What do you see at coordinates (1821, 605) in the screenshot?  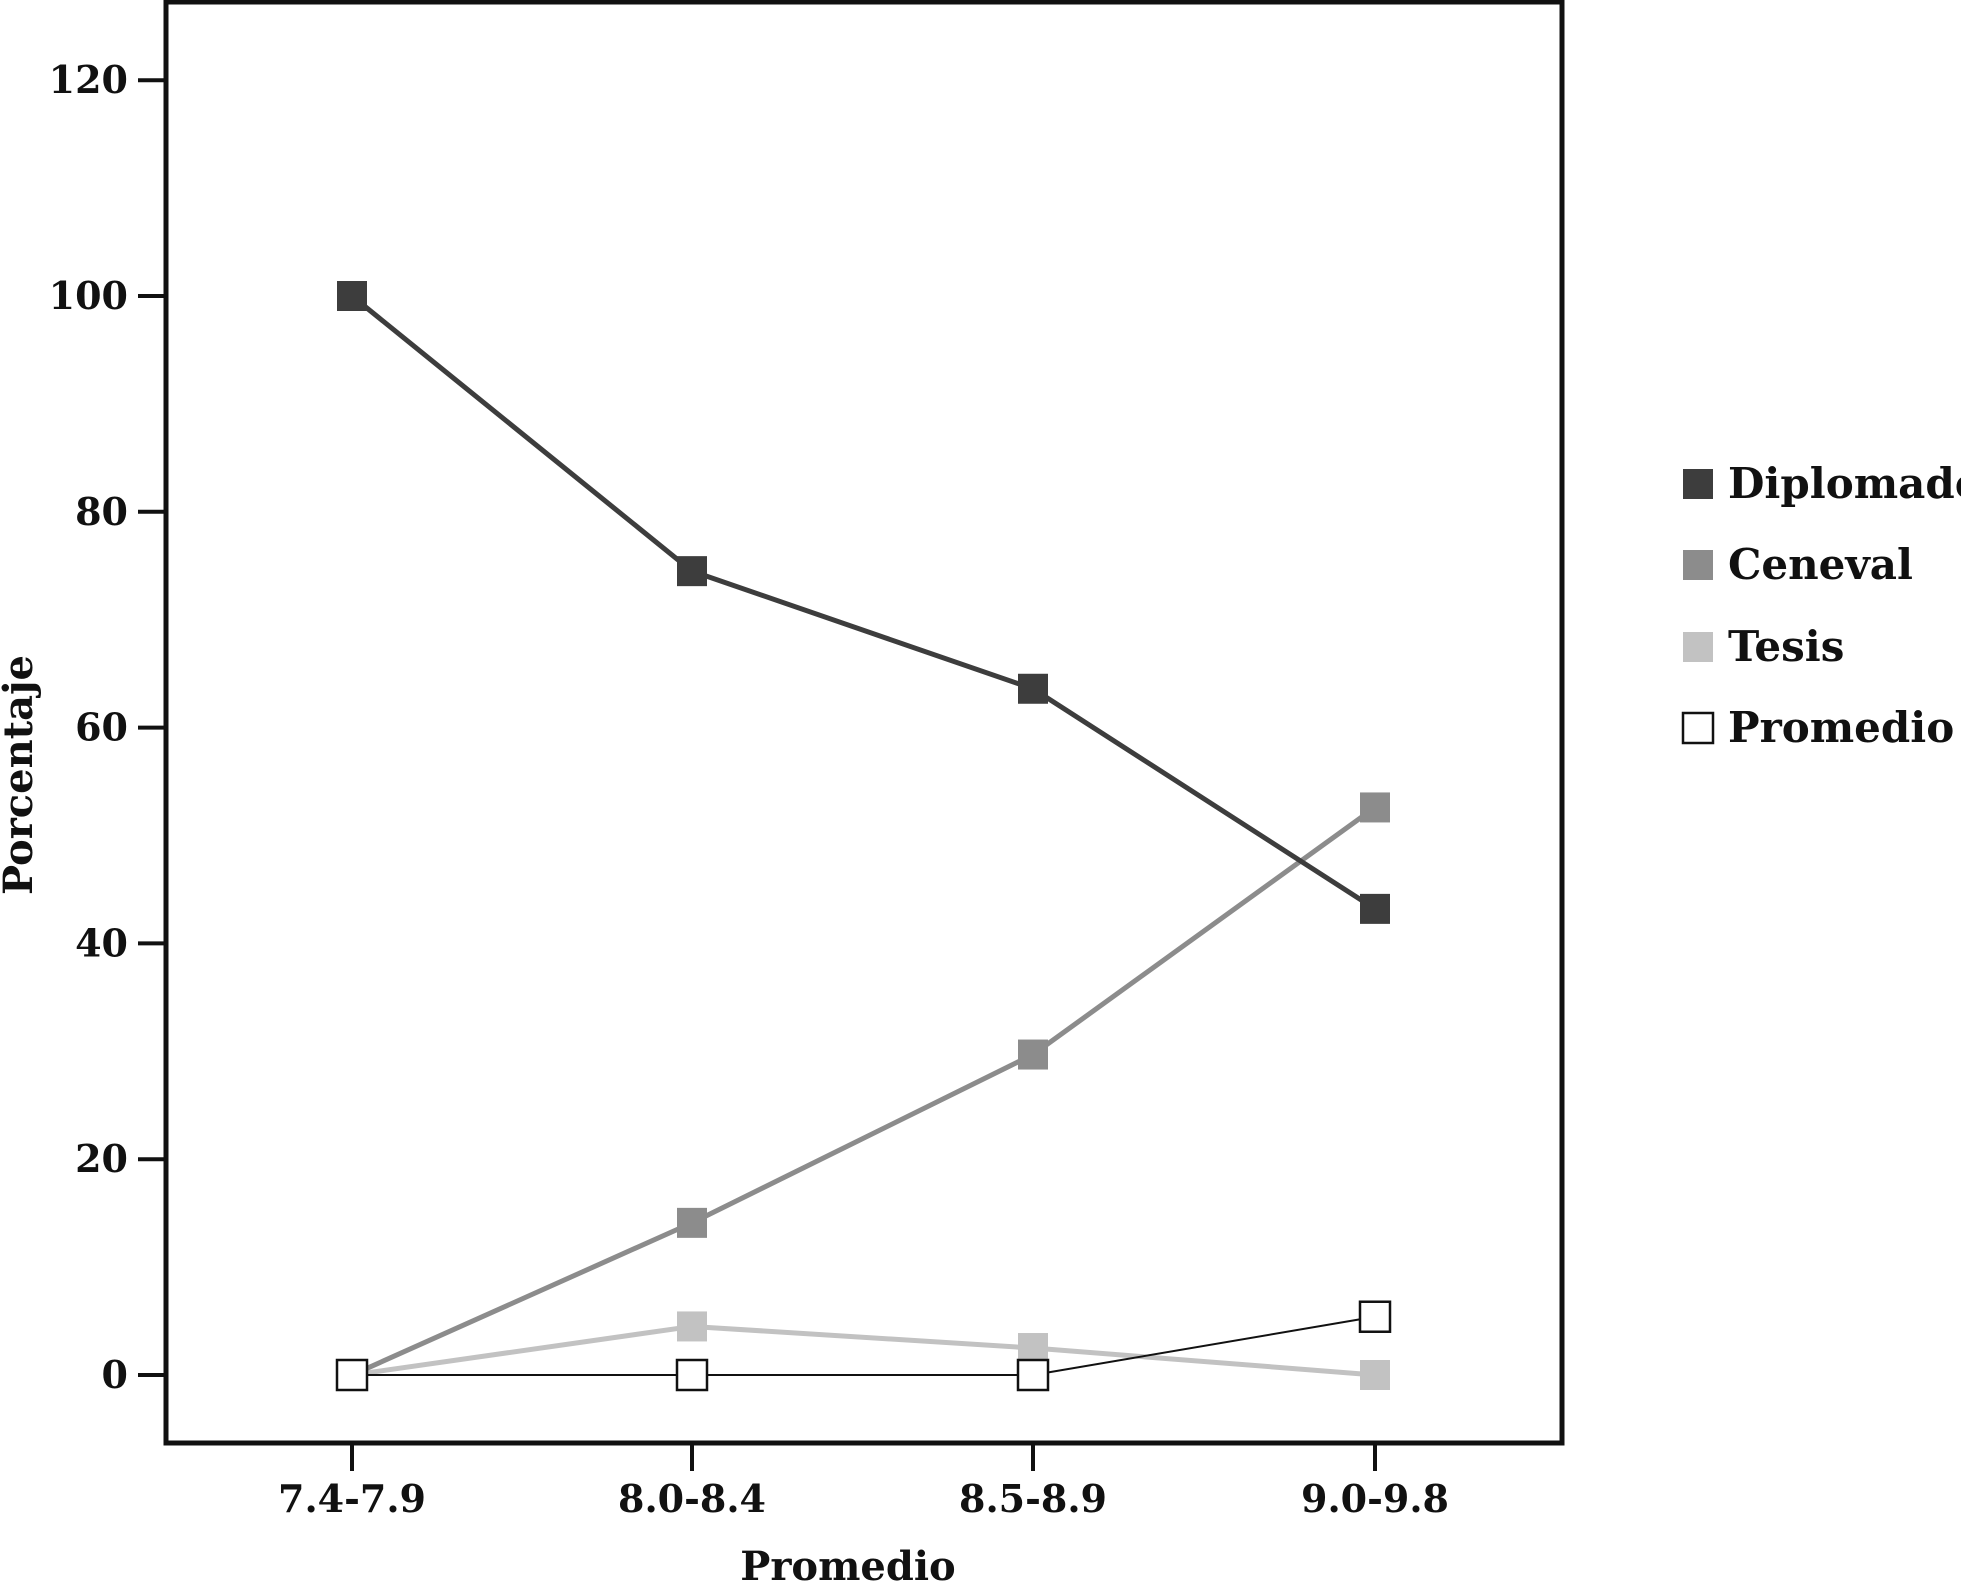 I see `legend: Diplomado Ceneval Tesis Promedio` at bounding box center [1821, 605].